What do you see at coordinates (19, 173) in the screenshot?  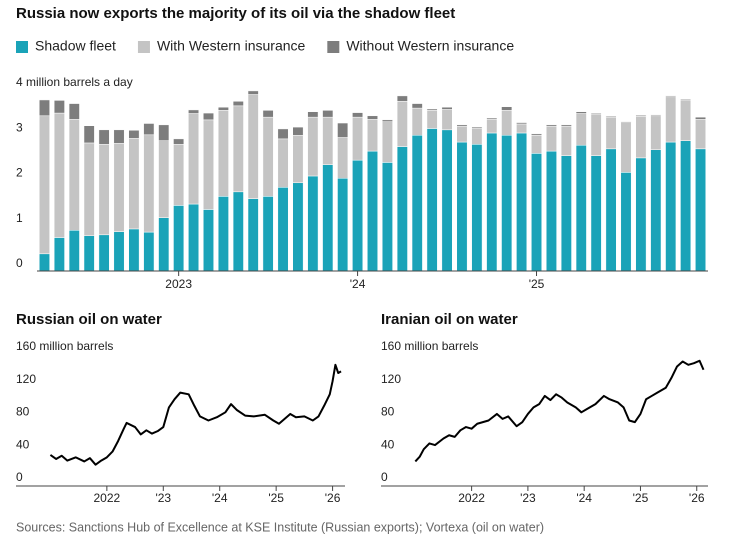 I see `y-tick-label: 2` at bounding box center [19, 173].